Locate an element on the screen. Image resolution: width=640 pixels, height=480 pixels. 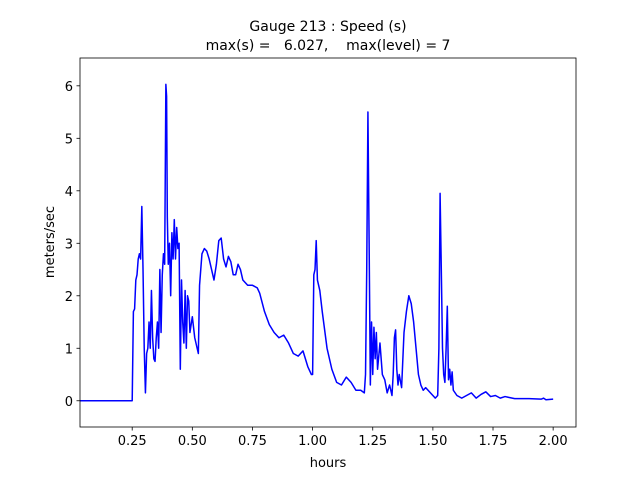
y-tick-label: 2 is located at coordinates (69, 297).